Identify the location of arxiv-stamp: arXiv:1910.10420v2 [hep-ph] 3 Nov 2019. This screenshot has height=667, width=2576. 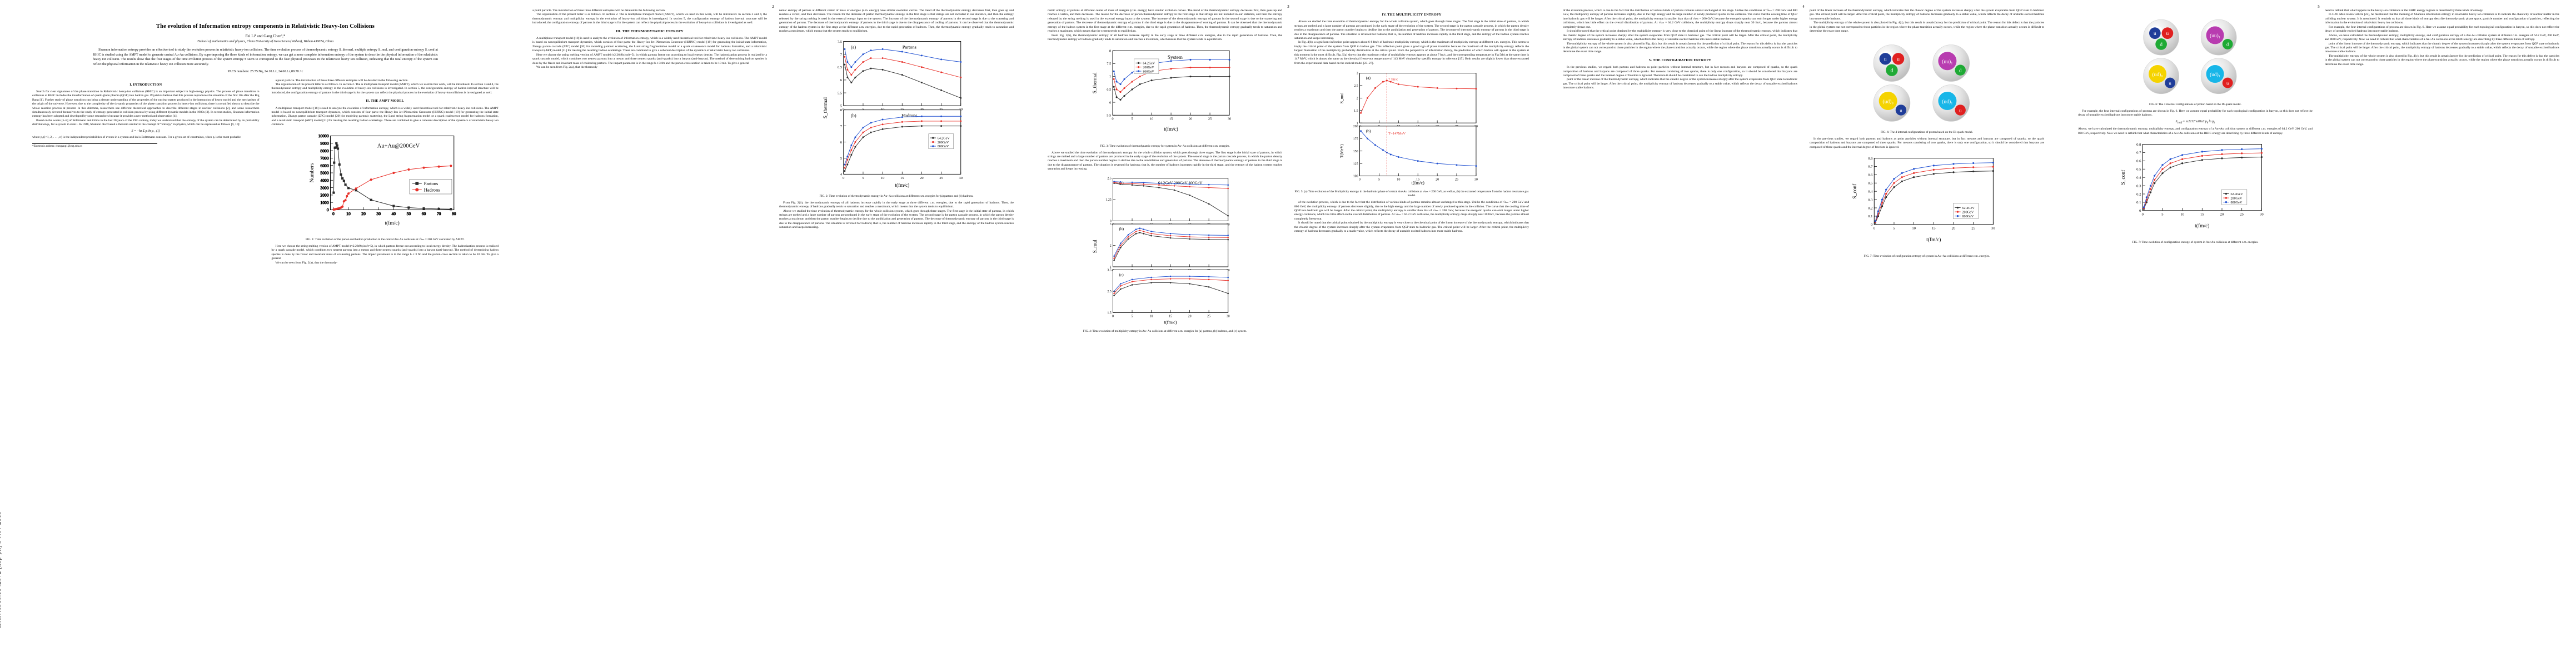
(1, 569).